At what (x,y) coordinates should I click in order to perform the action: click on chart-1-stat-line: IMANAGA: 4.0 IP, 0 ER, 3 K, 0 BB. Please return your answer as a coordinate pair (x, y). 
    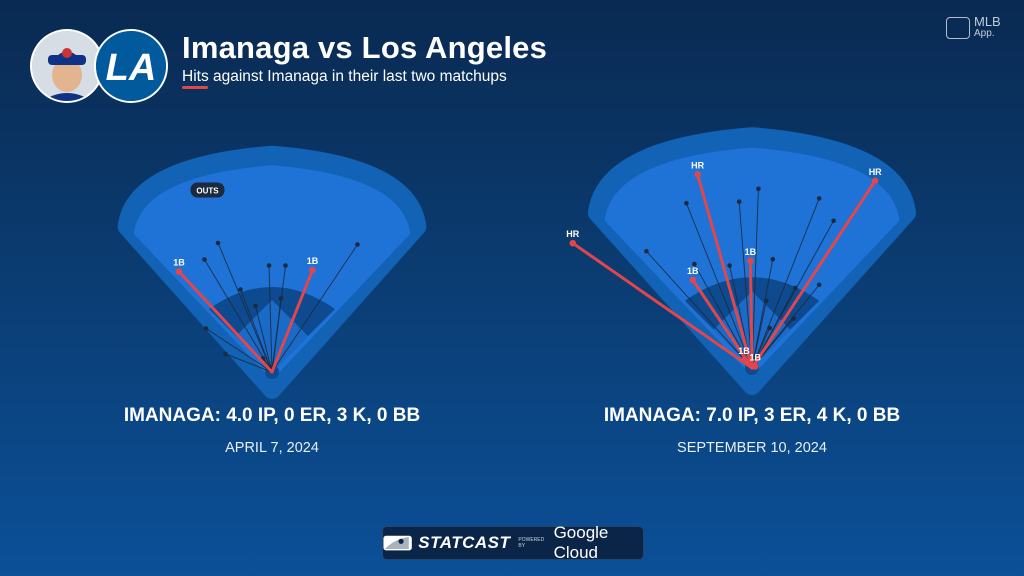
    Looking at the image, I should click on (272, 415).